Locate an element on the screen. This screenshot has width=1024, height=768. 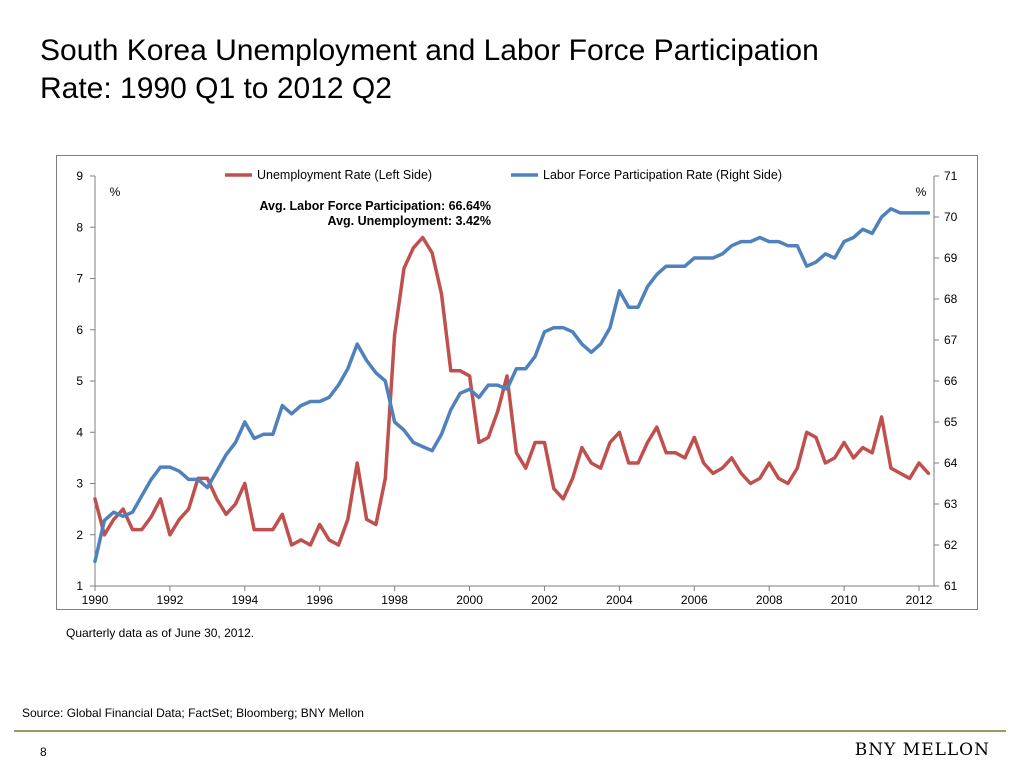
x-axis-tick-label: 2010 is located at coordinates (844, 600).